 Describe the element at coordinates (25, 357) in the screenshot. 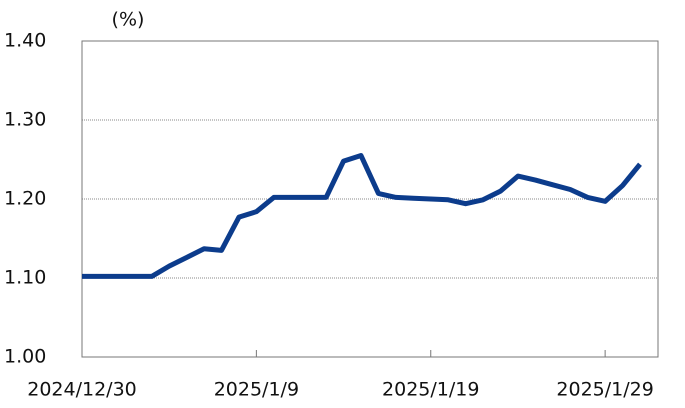

I see `y-tick-label: 1.00` at that location.